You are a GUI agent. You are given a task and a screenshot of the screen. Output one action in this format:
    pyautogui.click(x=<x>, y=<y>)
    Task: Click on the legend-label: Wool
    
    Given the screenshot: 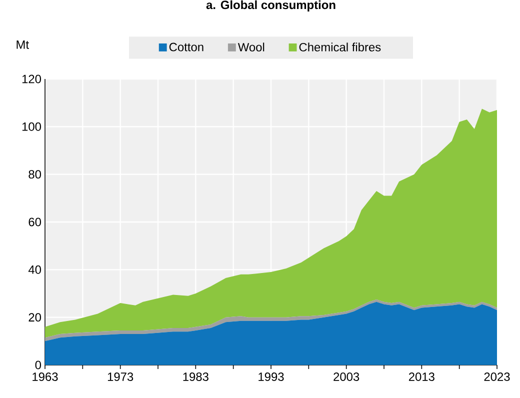 What is the action you would take?
    pyautogui.click(x=251, y=47)
    